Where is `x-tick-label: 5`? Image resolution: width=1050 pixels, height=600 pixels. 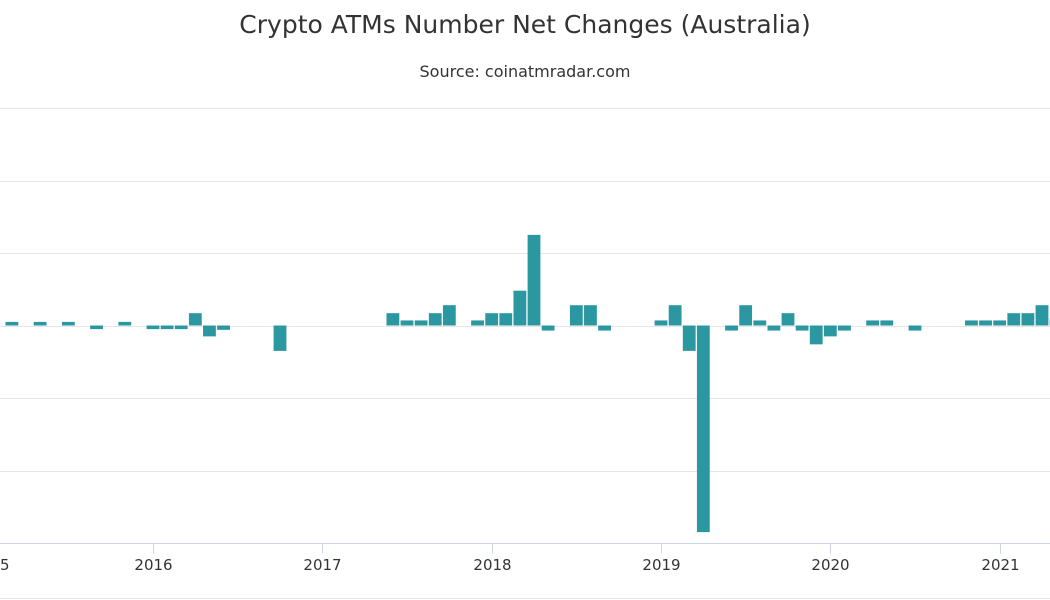
x-tick-label: 5 is located at coordinates (5, 565).